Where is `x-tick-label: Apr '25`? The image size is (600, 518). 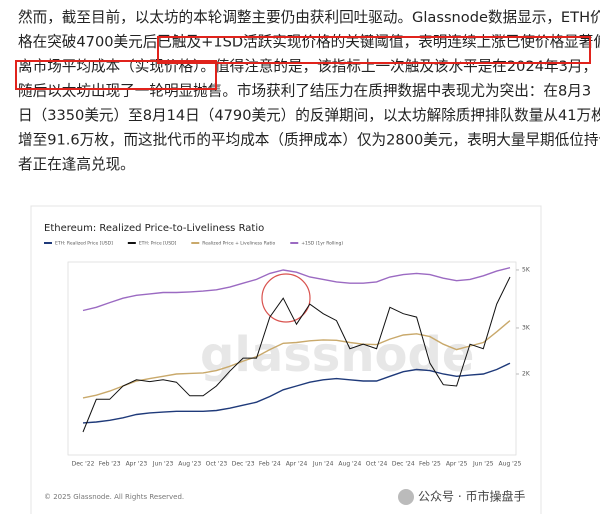 x-tick-label: Apr '25 is located at coordinates (457, 464).